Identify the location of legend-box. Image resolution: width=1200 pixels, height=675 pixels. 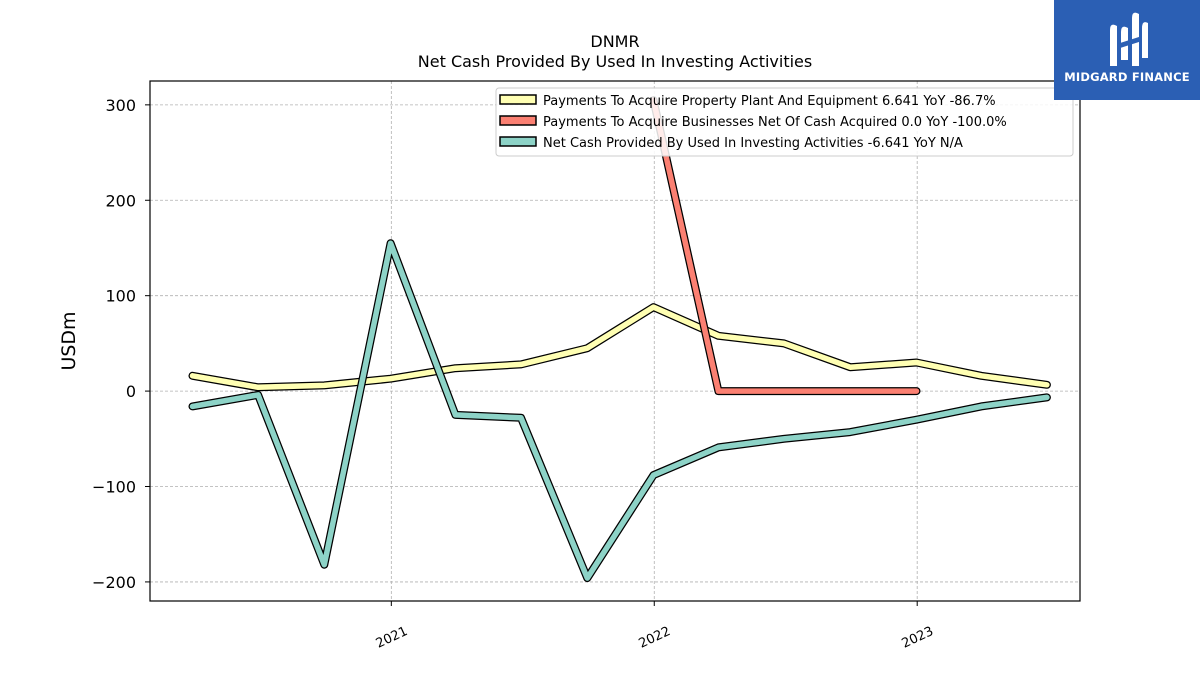
(784, 122).